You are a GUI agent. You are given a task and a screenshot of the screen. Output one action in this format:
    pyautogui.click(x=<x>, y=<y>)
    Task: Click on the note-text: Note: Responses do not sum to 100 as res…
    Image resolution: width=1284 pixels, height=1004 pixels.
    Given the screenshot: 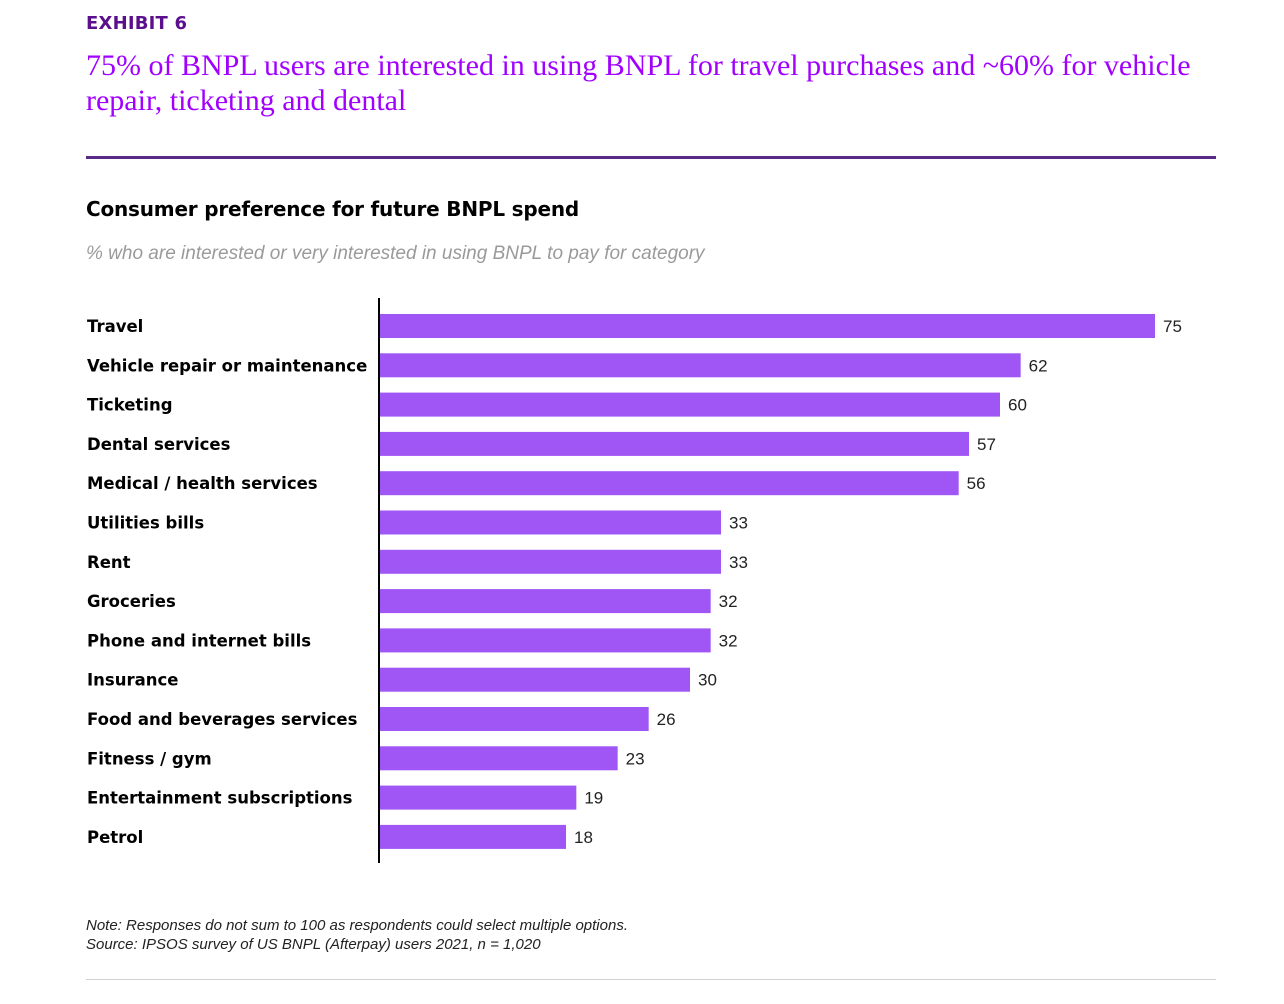 What is the action you would take?
    pyautogui.click(x=357, y=925)
    